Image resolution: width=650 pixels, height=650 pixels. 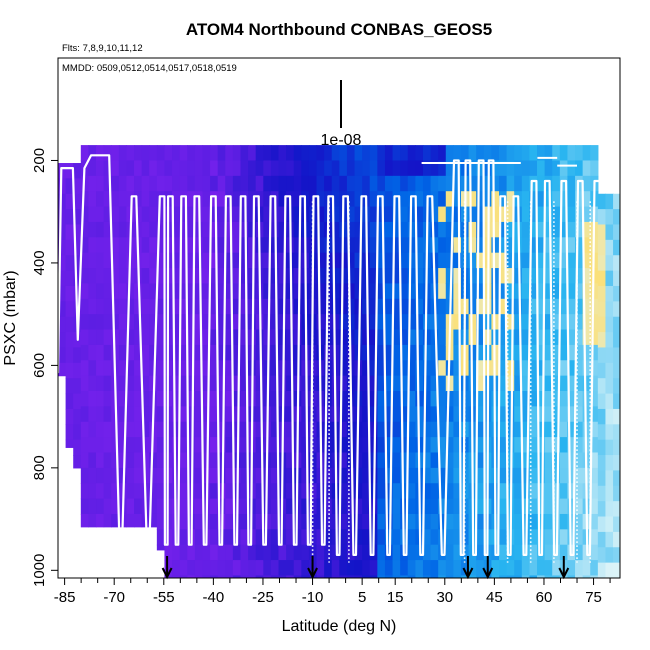 What do you see at coordinates (362, 597) in the screenshot?
I see `x-tick-label: 5` at bounding box center [362, 597].